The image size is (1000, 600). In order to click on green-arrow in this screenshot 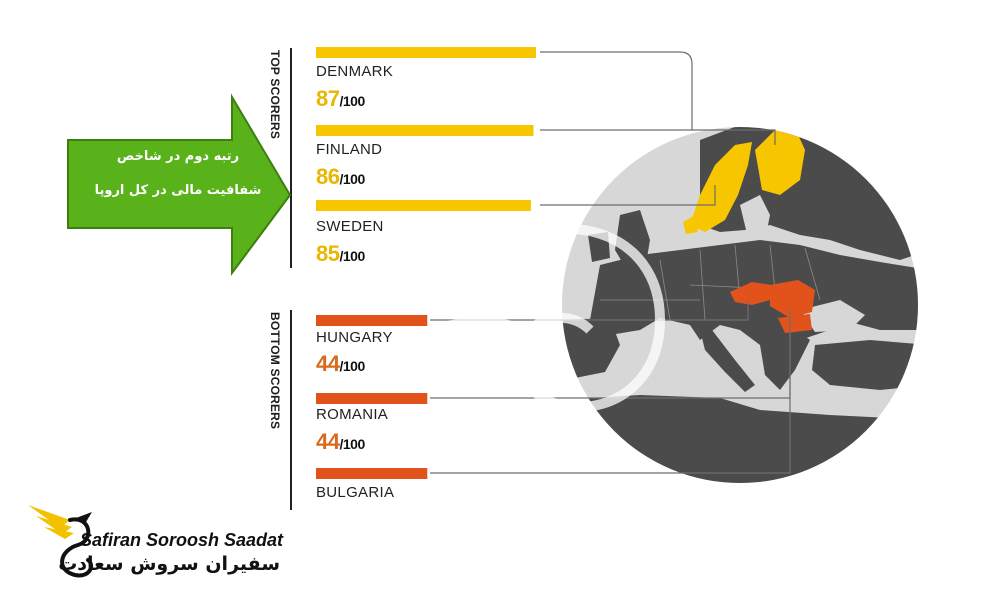, I will do `click(179, 185)`.